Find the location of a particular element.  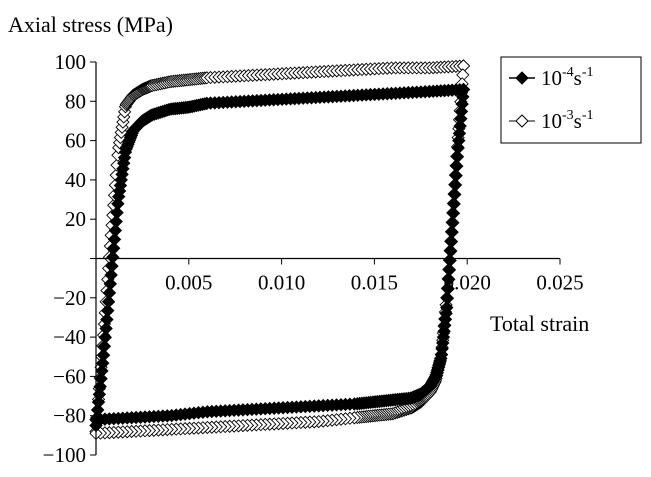

x-tick-label: 0.025 is located at coordinates (559, 283).